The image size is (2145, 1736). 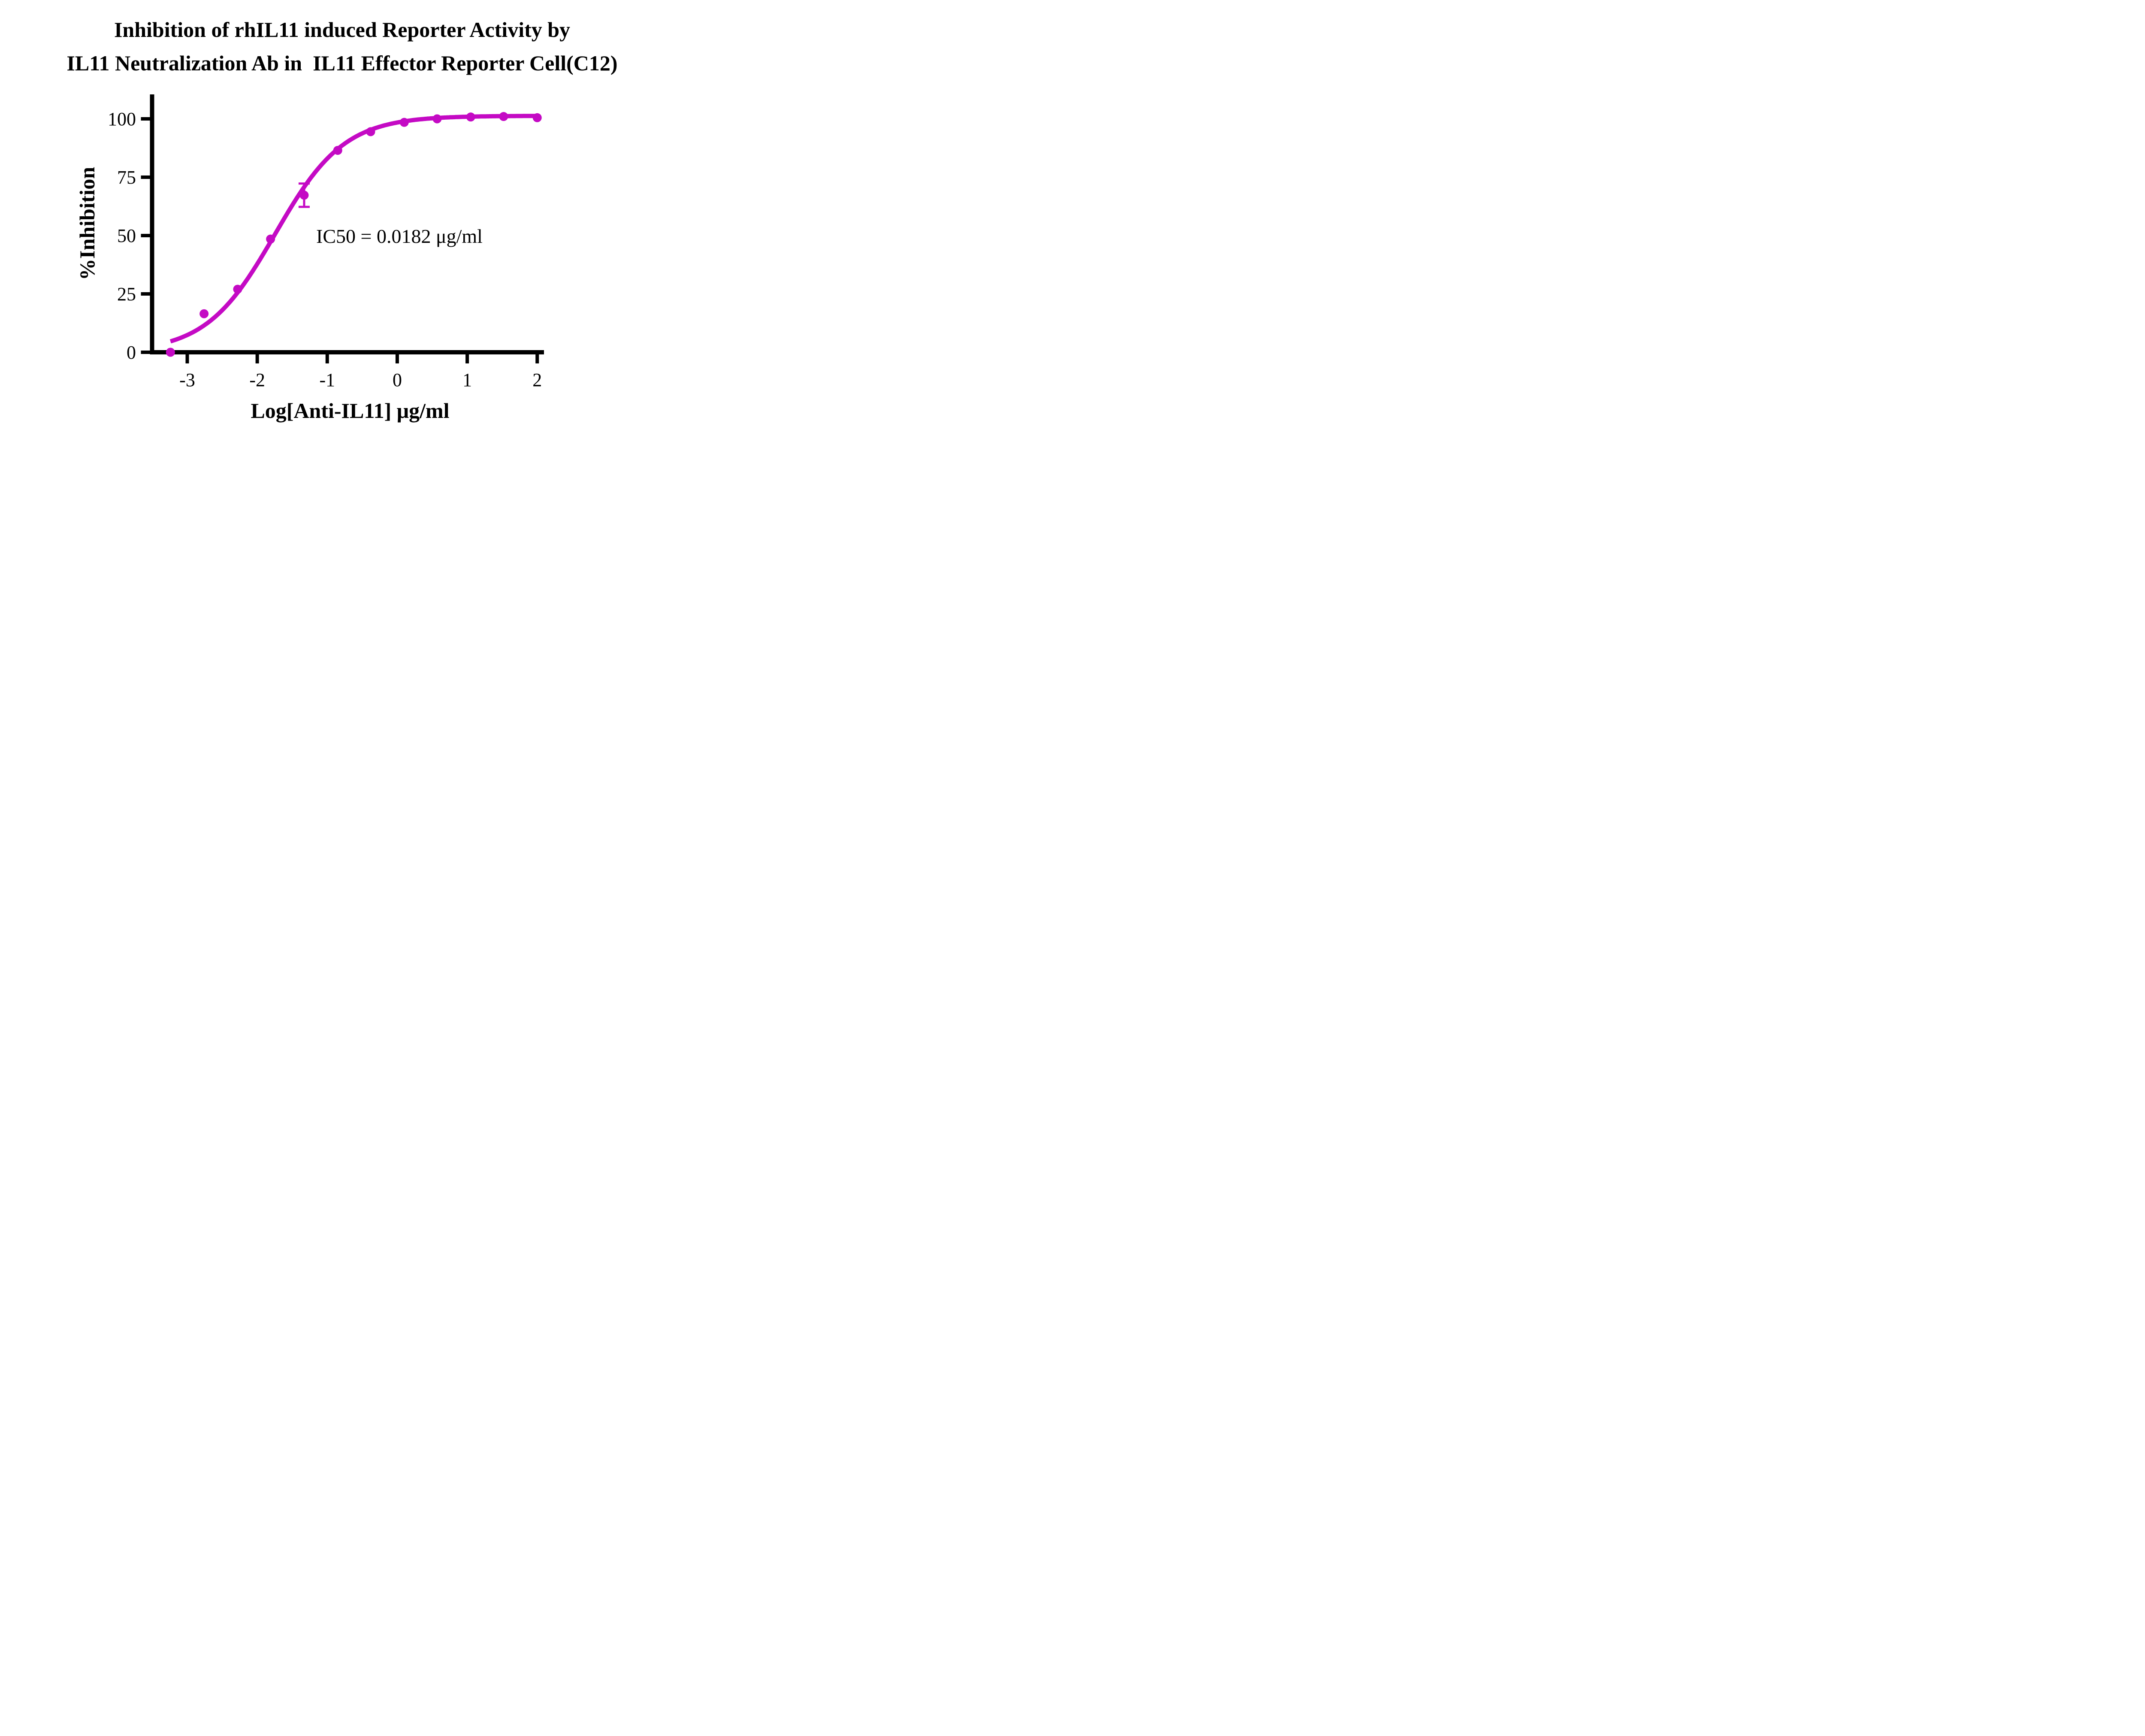 What do you see at coordinates (257, 380) in the screenshot?
I see `x-tick-label: -2` at bounding box center [257, 380].